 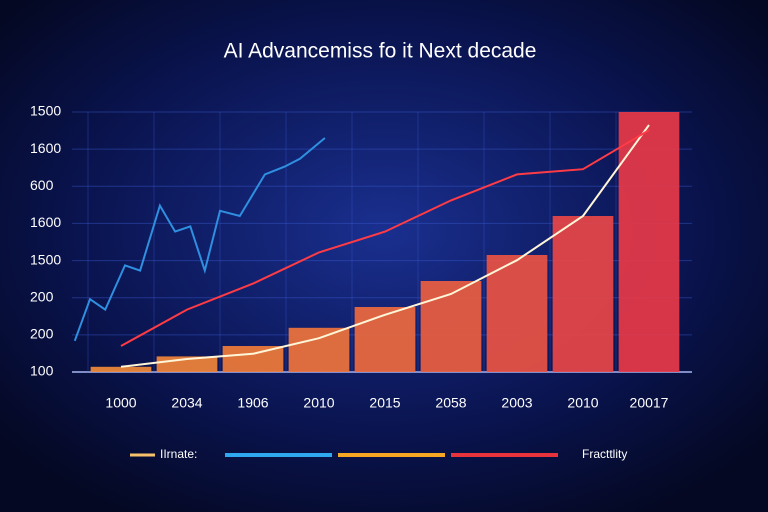 I want to click on x-tick-label: 2034, so click(x=186, y=403).